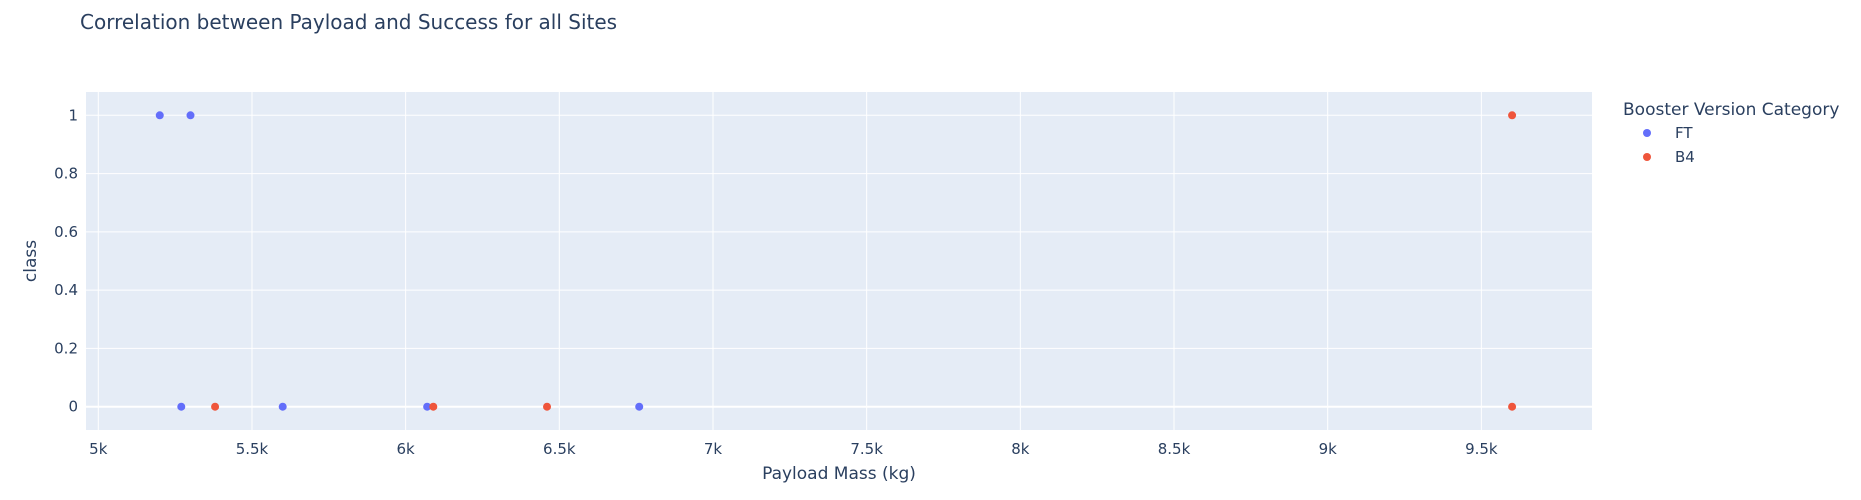 Image resolution: width=1861 pixels, height=500 pixels. What do you see at coordinates (1685, 157) in the screenshot?
I see `legend-item-b4: B4` at bounding box center [1685, 157].